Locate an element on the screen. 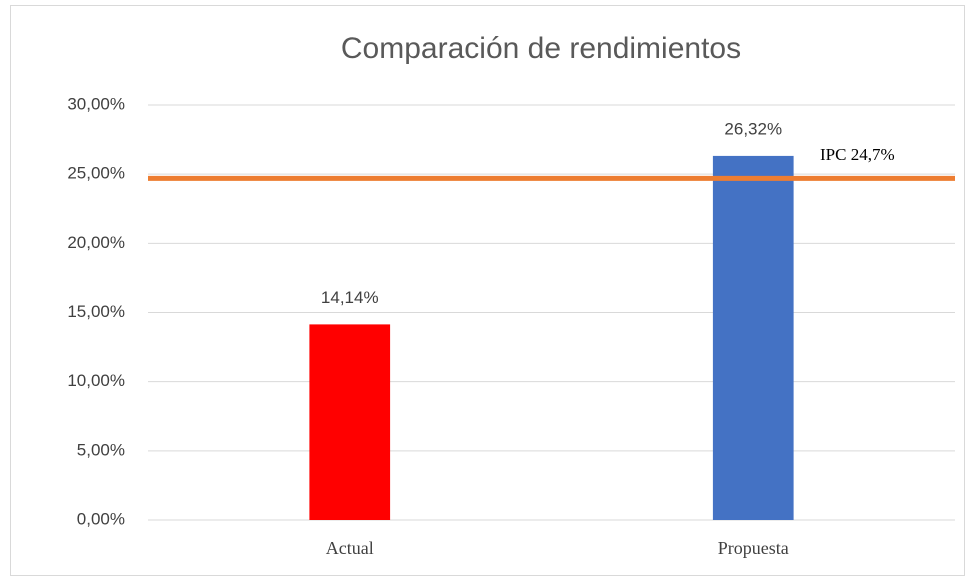 This screenshot has width=968, height=581. chart-title: Comparación de rendimientos is located at coordinates (541, 48).